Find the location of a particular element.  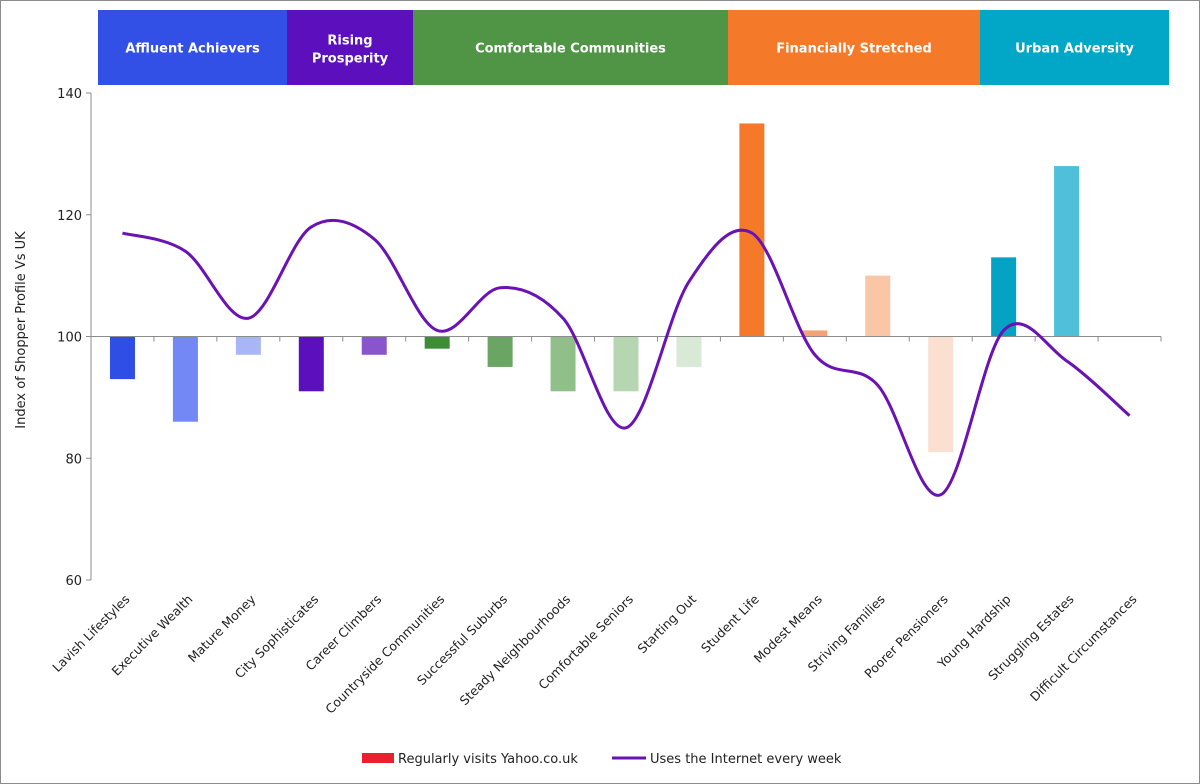

baseline-axis is located at coordinates (626, 339).